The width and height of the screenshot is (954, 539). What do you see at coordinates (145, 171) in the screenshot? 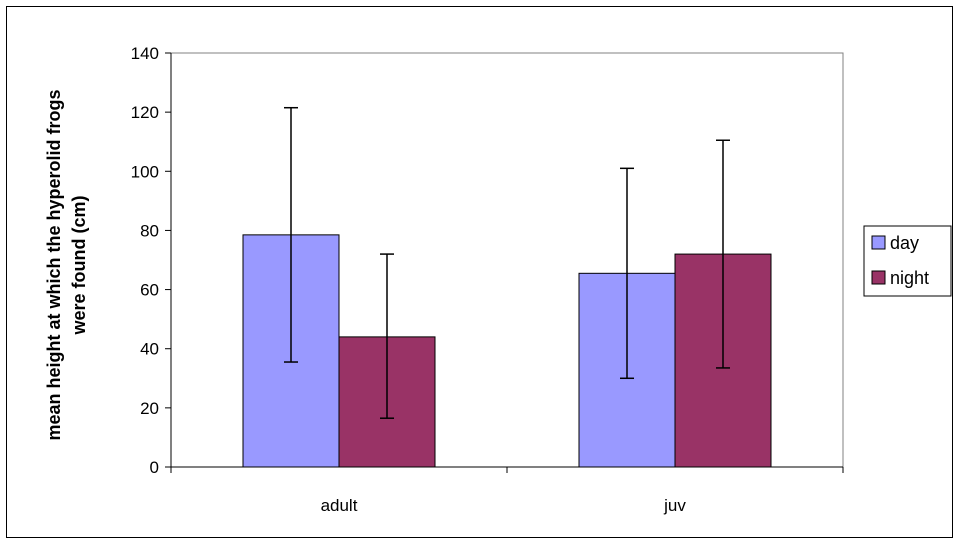
I see `y-tick-label: 100` at bounding box center [145, 171].